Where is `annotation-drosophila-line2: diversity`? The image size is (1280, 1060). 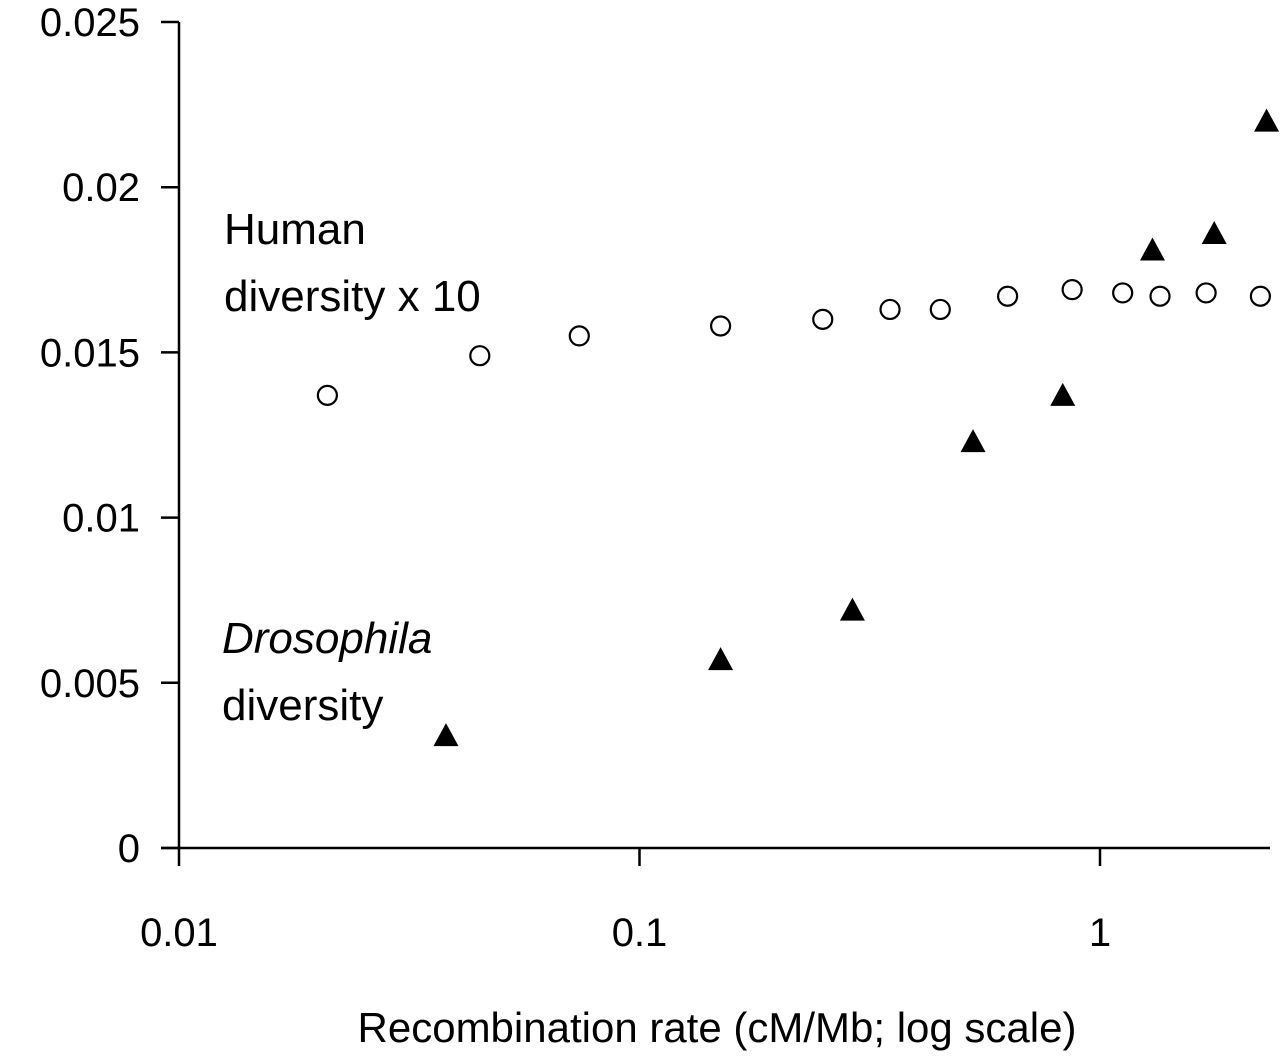
annotation-drosophila-line2: diversity is located at coordinates (302, 705).